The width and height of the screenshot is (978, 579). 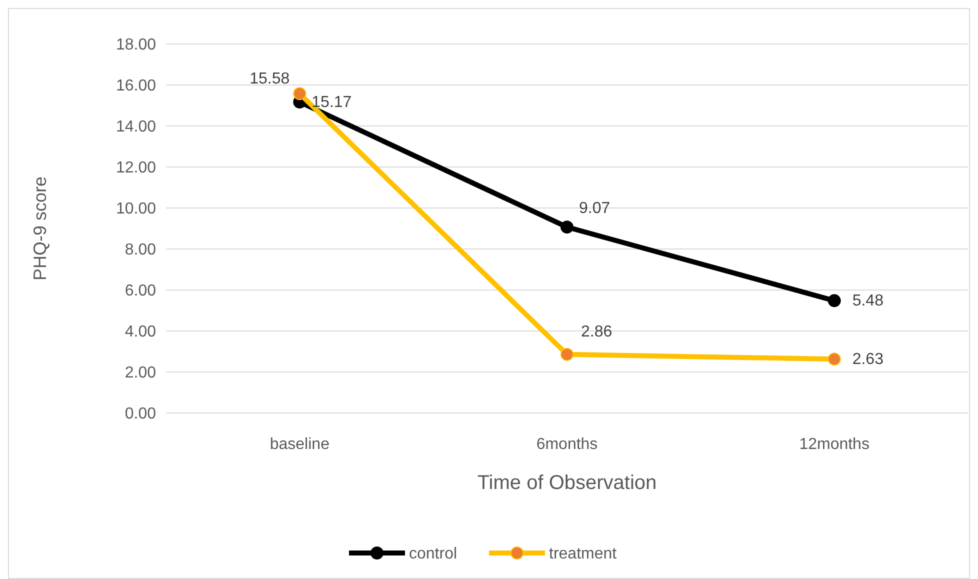 I want to click on y-tick-label: 0.00, so click(x=140, y=414).